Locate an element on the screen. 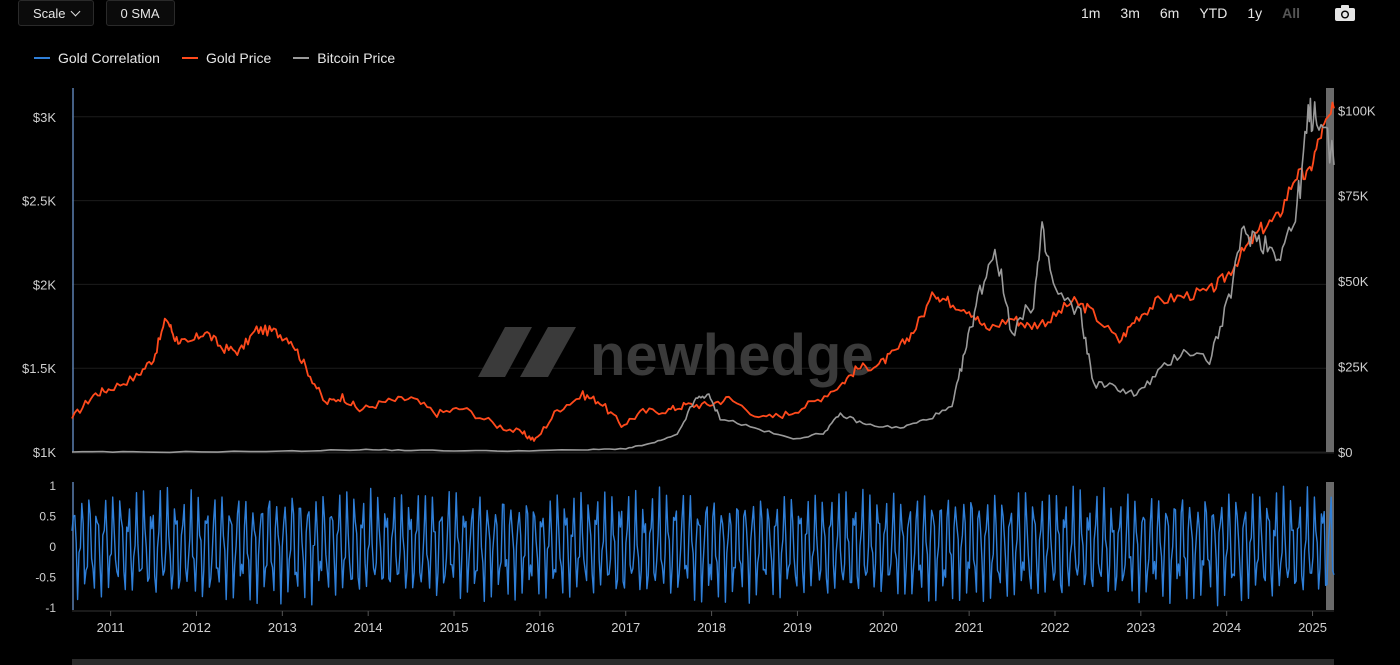 The width and height of the screenshot is (1400, 665). sub-tick-label: 0 is located at coordinates (52, 547).